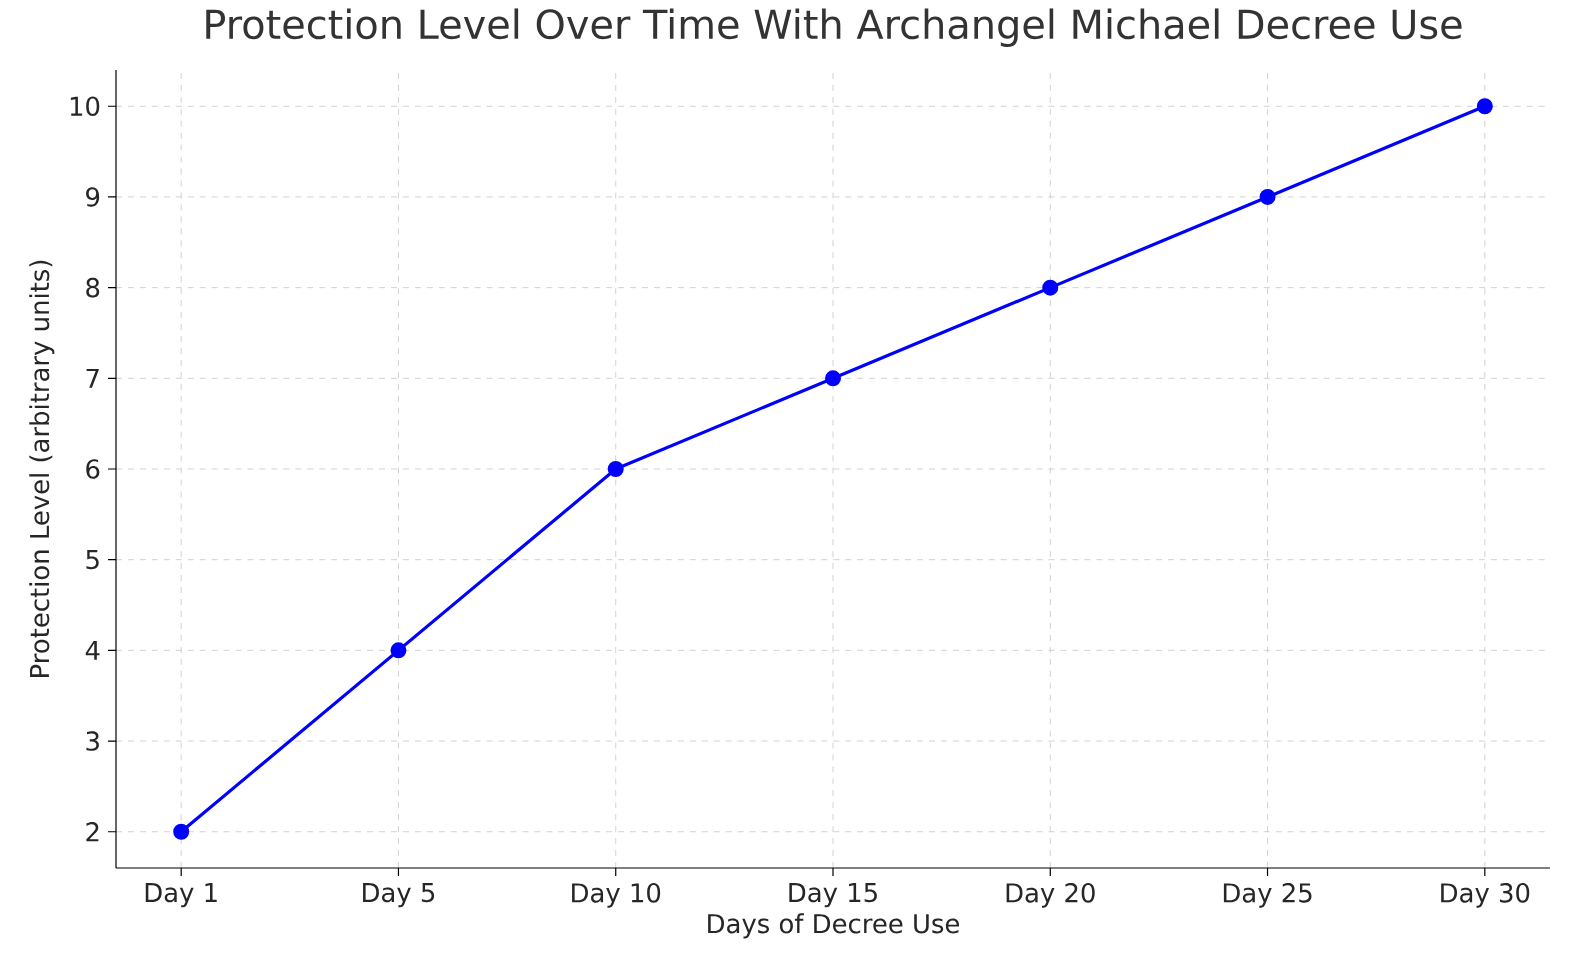  I want to click on y-tick-label: 2, so click(92, 832).